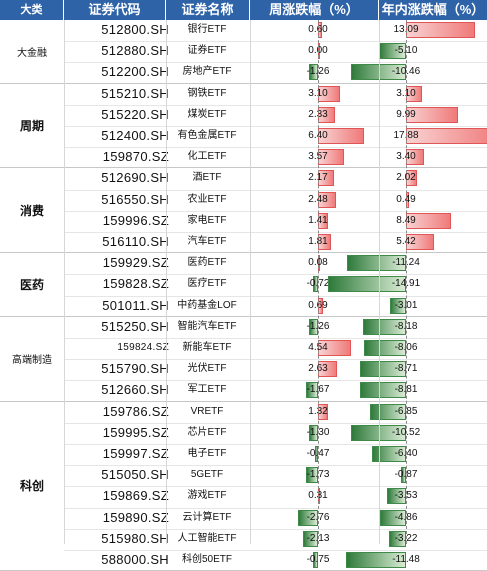 The image size is (487, 571). What do you see at coordinates (406, 72) in the screenshot?
I see `ytd-change-value: -10.46` at bounding box center [406, 72].